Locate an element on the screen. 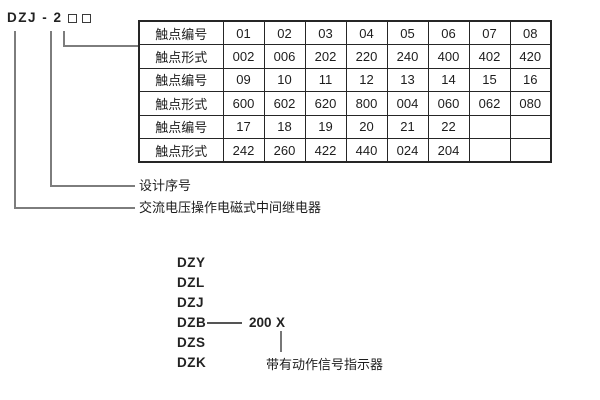 Image resolution: width=600 pixels, height=400 pixels. leader-line-box-vertical is located at coordinates (64, 38).